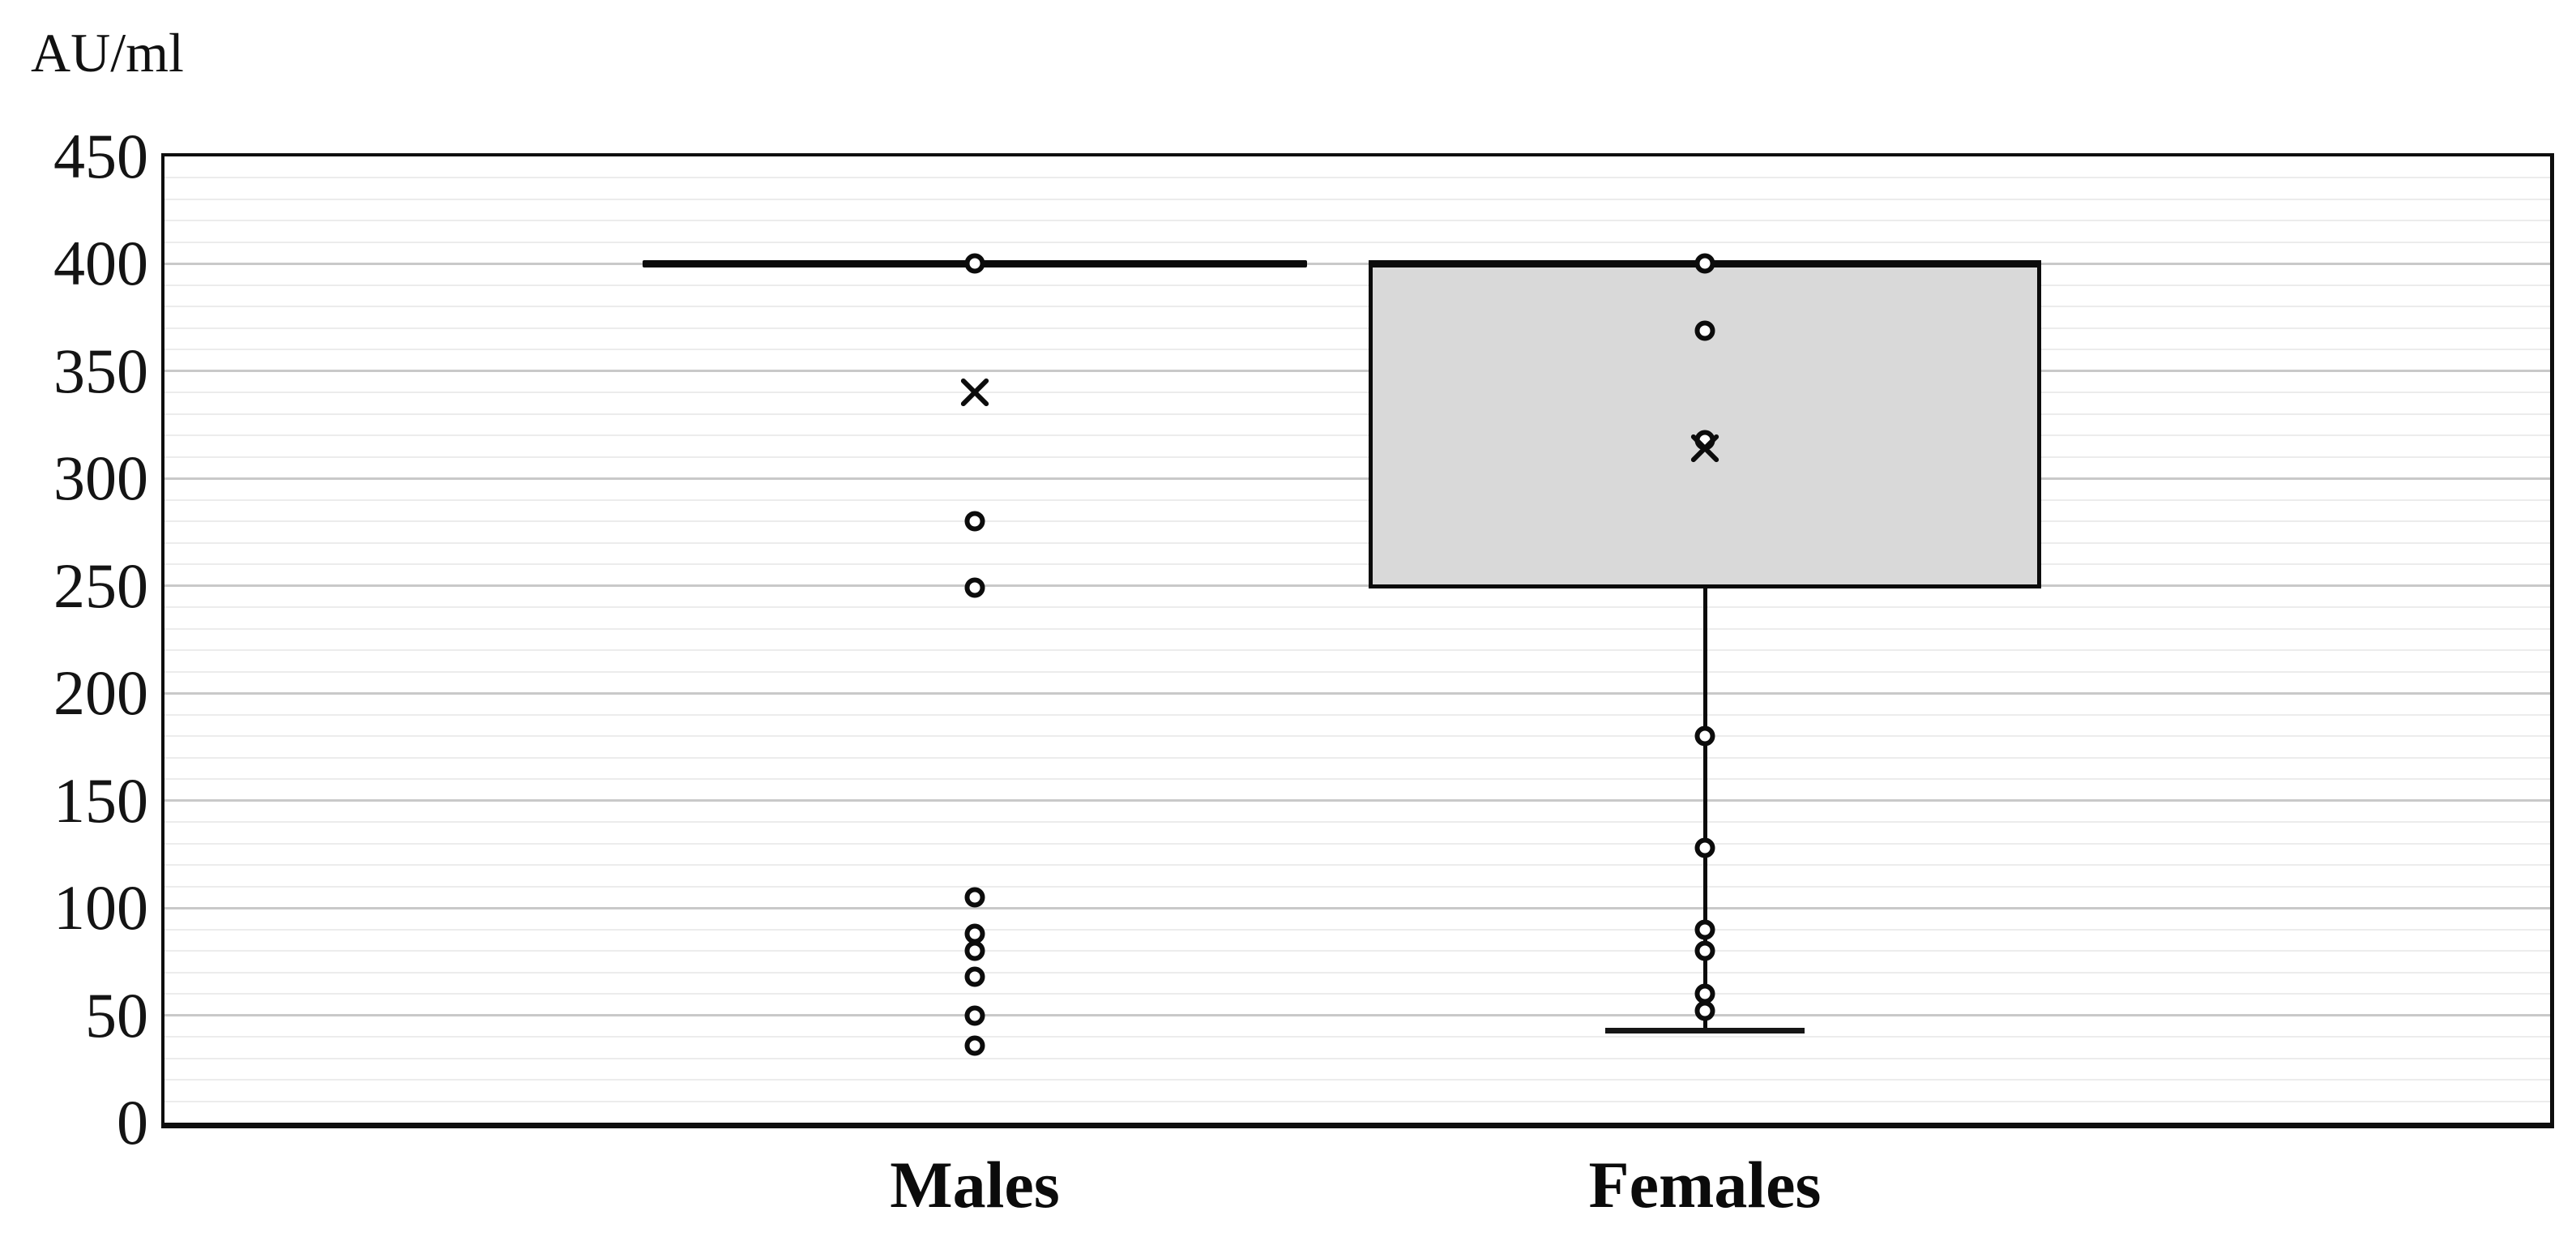 Image resolution: width=2576 pixels, height=1241 pixels. What do you see at coordinates (1705, 424) in the screenshot?
I see `box-females` at bounding box center [1705, 424].